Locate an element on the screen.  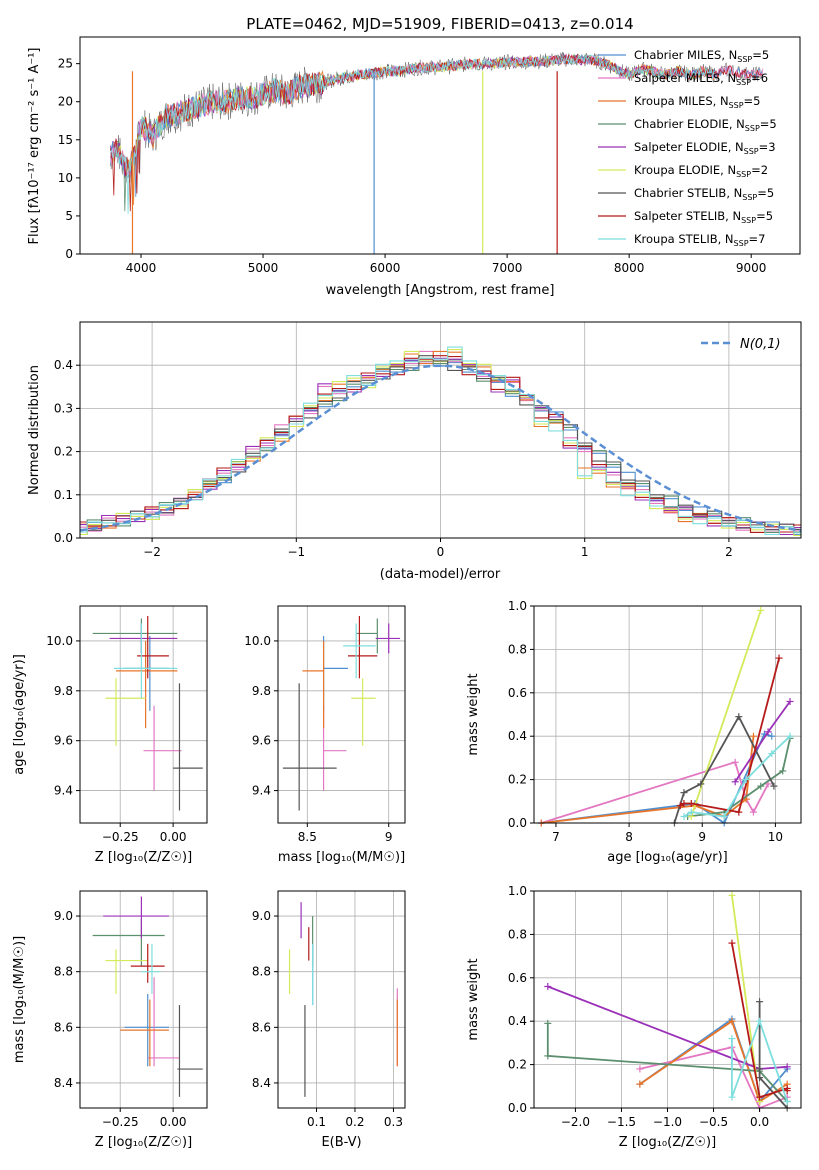
mass-vs-ebv-panel: 0.1 0.2 0.3 8.4 8.6 8.8 9.0 E(B-V) is located at coordinates (329, 1020).